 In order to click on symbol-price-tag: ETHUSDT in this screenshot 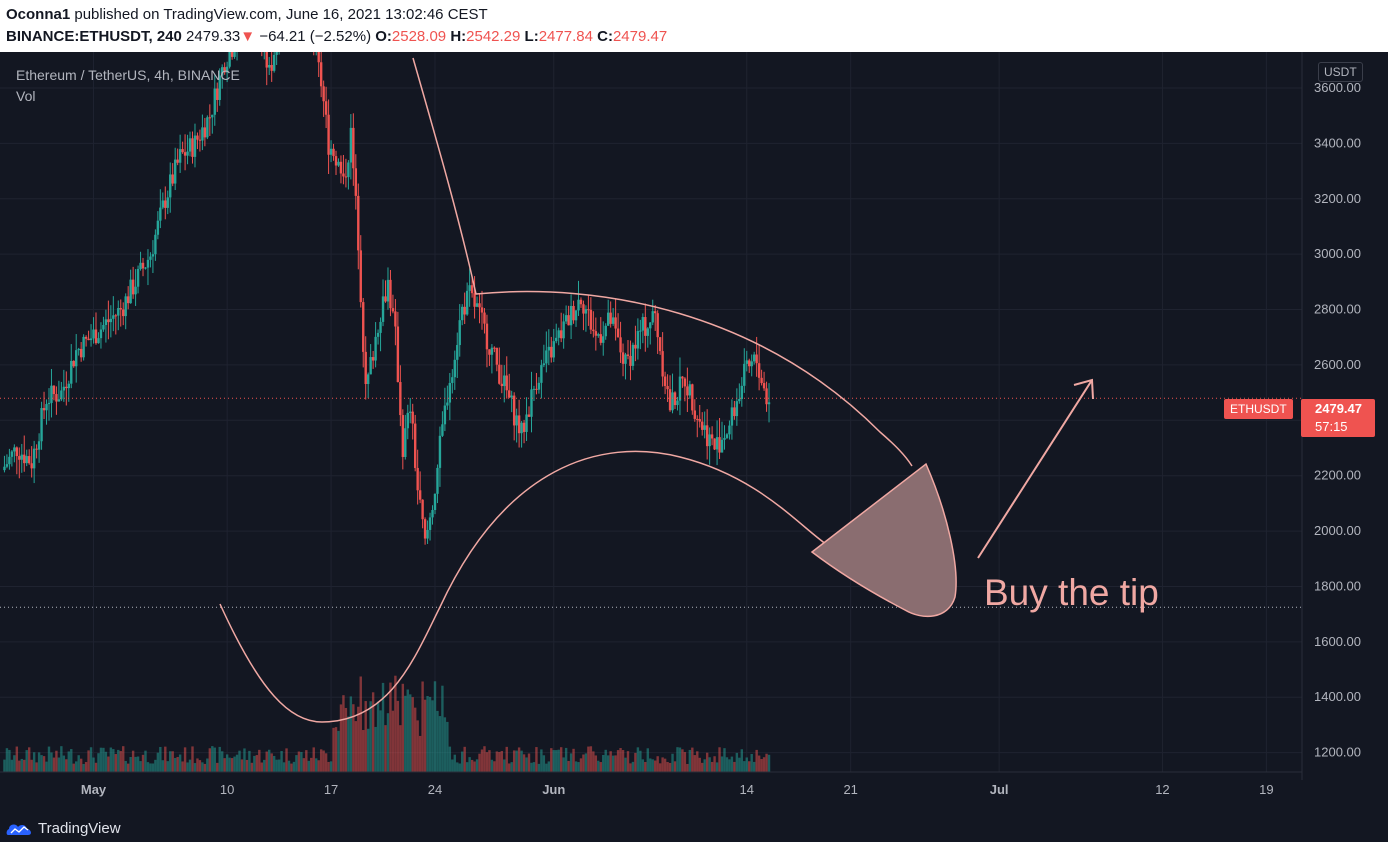, I will do `click(1258, 409)`.